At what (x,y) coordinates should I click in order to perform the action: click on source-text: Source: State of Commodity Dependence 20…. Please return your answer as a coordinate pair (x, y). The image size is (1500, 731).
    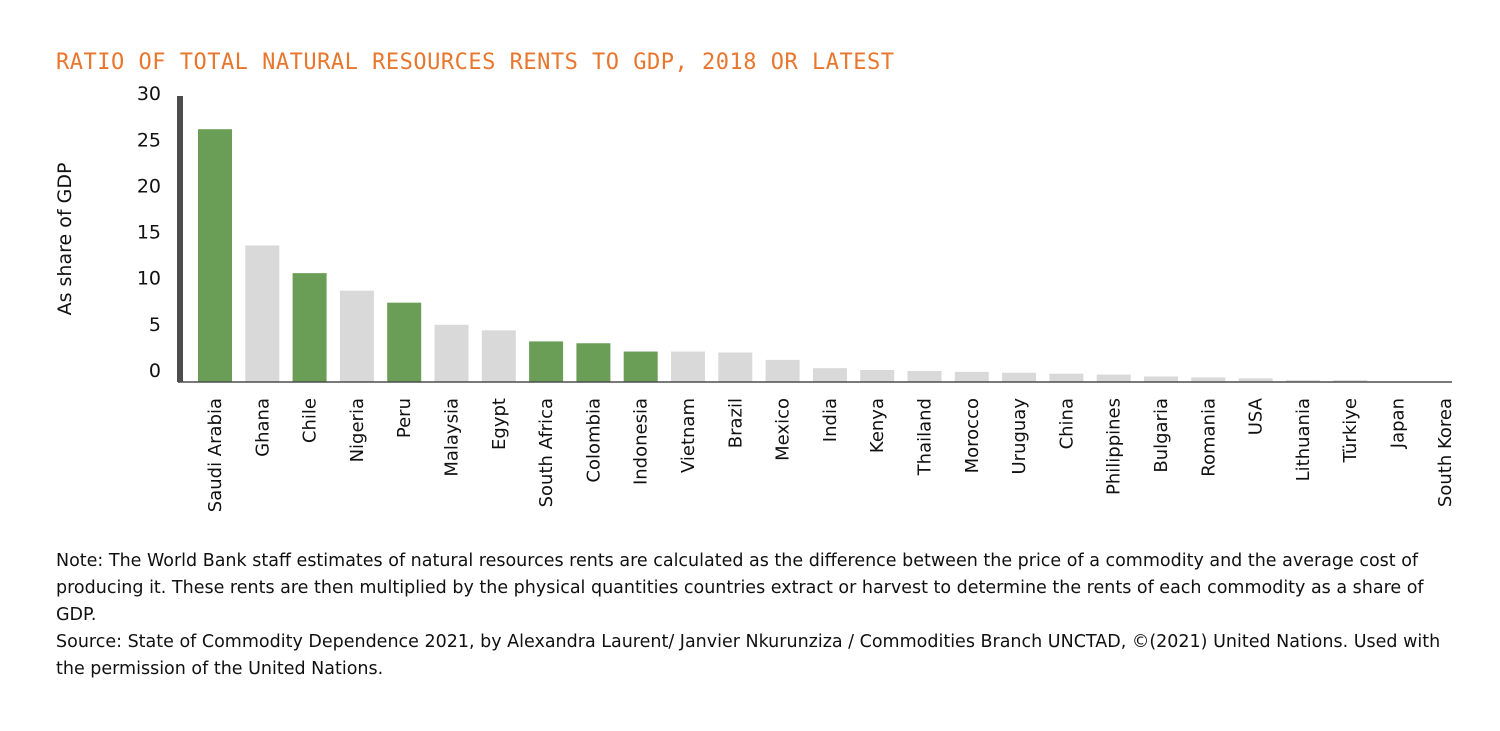
    Looking at the image, I should click on (748, 655).